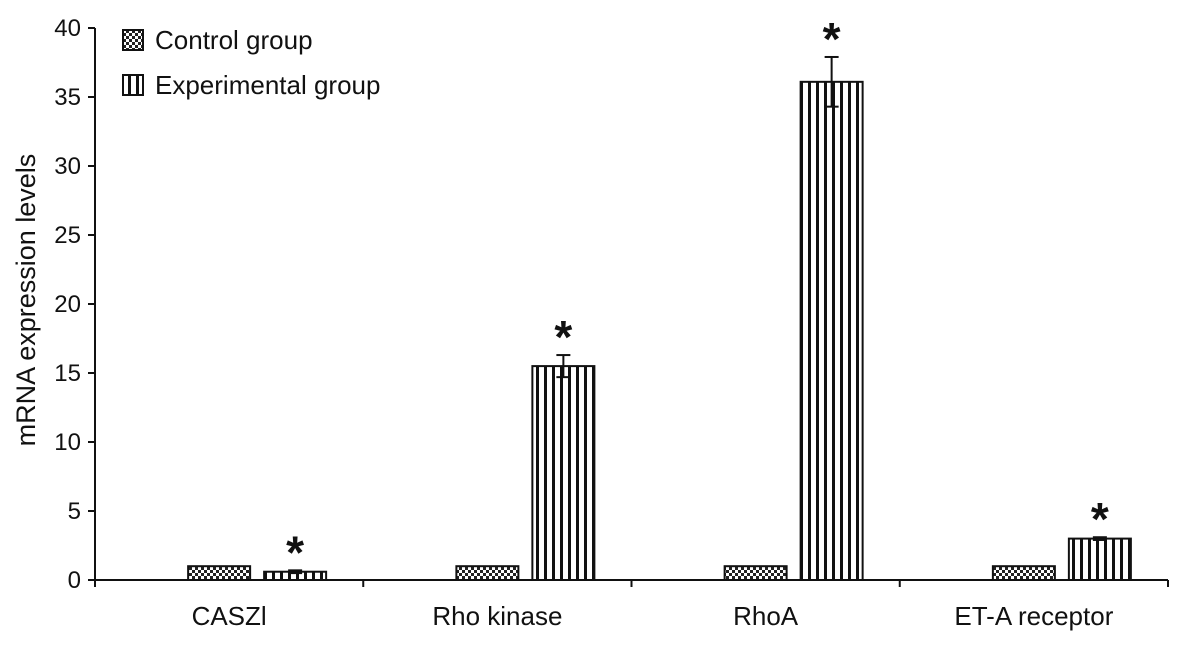 The width and height of the screenshot is (1181, 646). I want to click on y-tick-label-5: 5, so click(74, 511).